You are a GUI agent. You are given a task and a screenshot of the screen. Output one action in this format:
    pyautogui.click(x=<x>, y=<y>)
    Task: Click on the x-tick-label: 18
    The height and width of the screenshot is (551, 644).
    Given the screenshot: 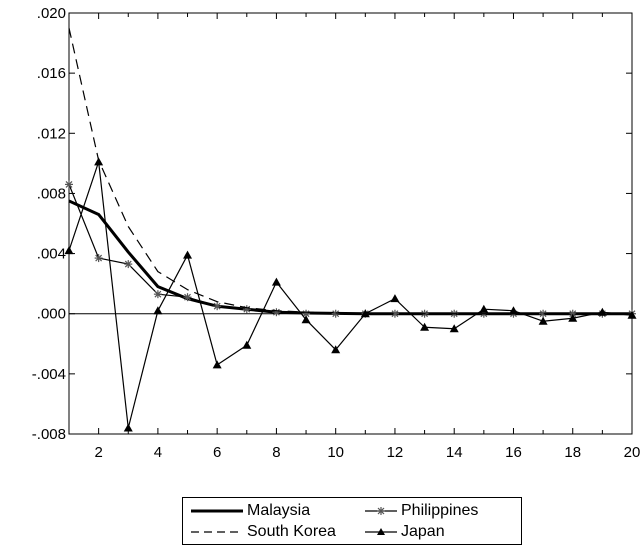 What is the action you would take?
    pyautogui.click(x=572, y=452)
    